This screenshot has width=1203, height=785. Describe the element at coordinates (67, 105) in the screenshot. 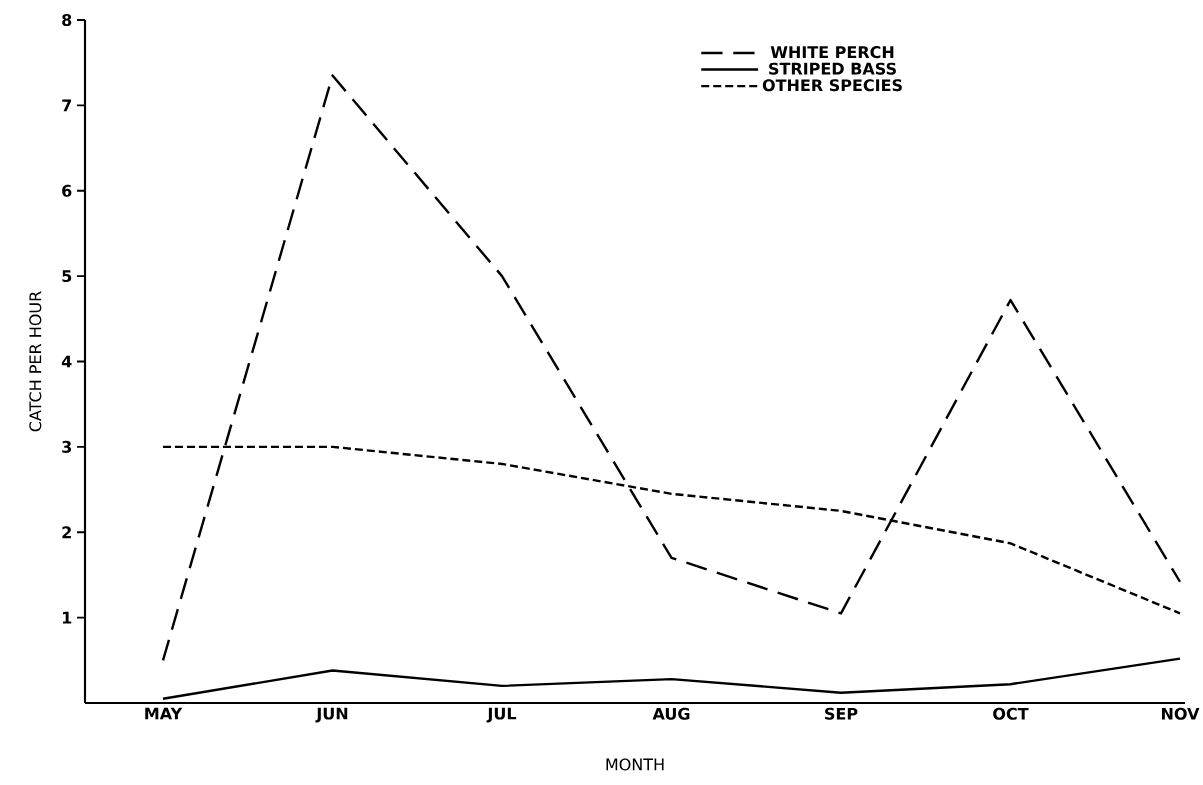

I see `y-tick-label: 7` at that location.